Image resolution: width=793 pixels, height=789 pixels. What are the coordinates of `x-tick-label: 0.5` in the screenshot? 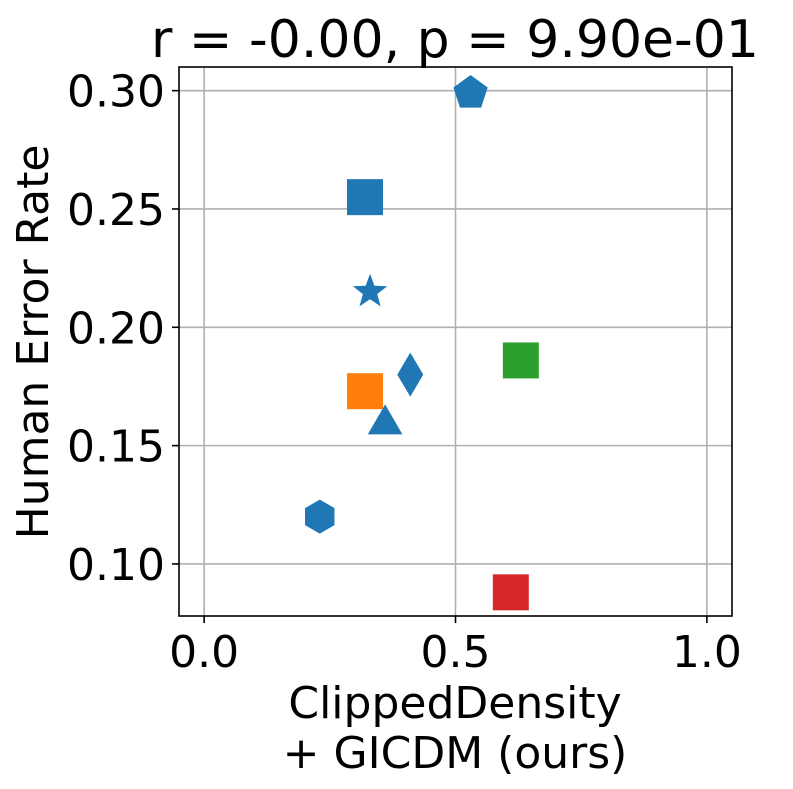 It's located at (456, 652).